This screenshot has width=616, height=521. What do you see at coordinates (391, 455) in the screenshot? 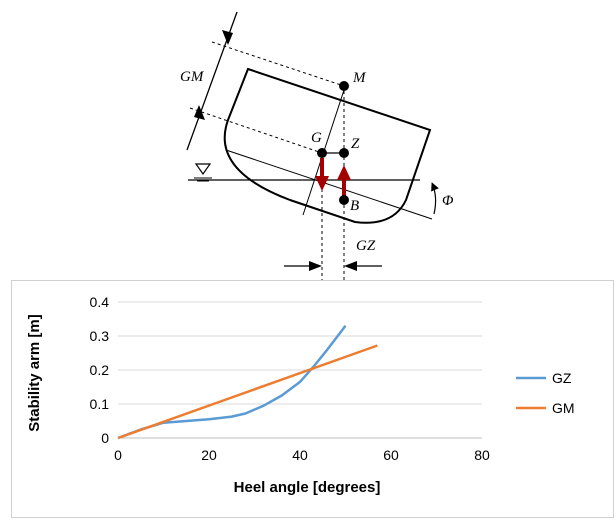
I see `x-tick-label: 60` at bounding box center [391, 455].